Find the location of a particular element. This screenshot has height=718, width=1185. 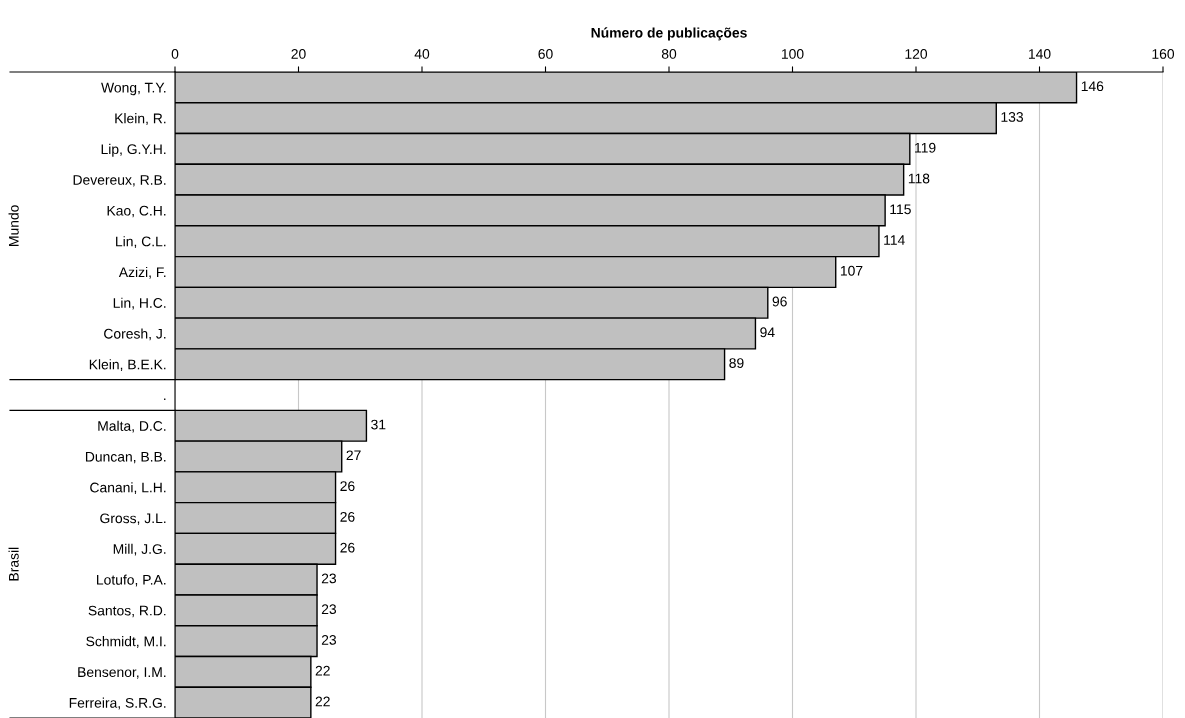

x-tick-label: 100 is located at coordinates (792, 54).